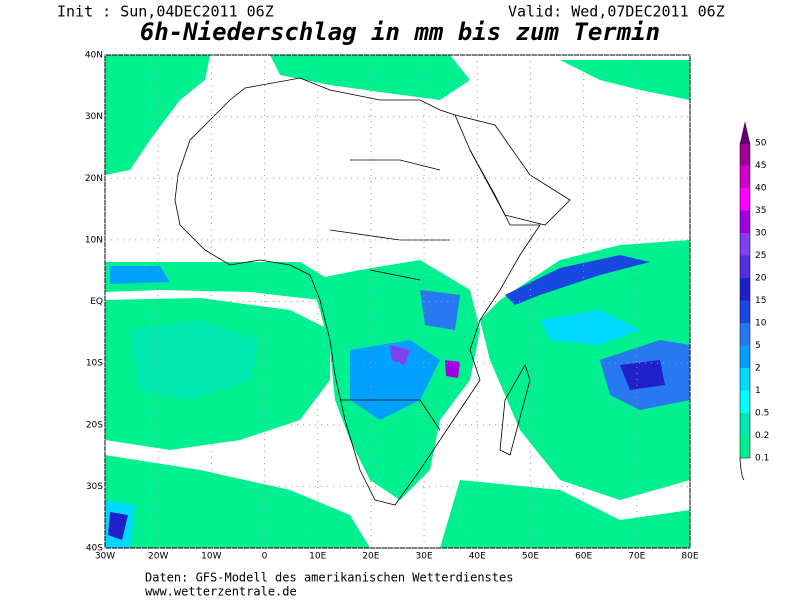 The image size is (800, 604). What do you see at coordinates (745, 132) in the screenshot?
I see `colorbar-top` at bounding box center [745, 132].